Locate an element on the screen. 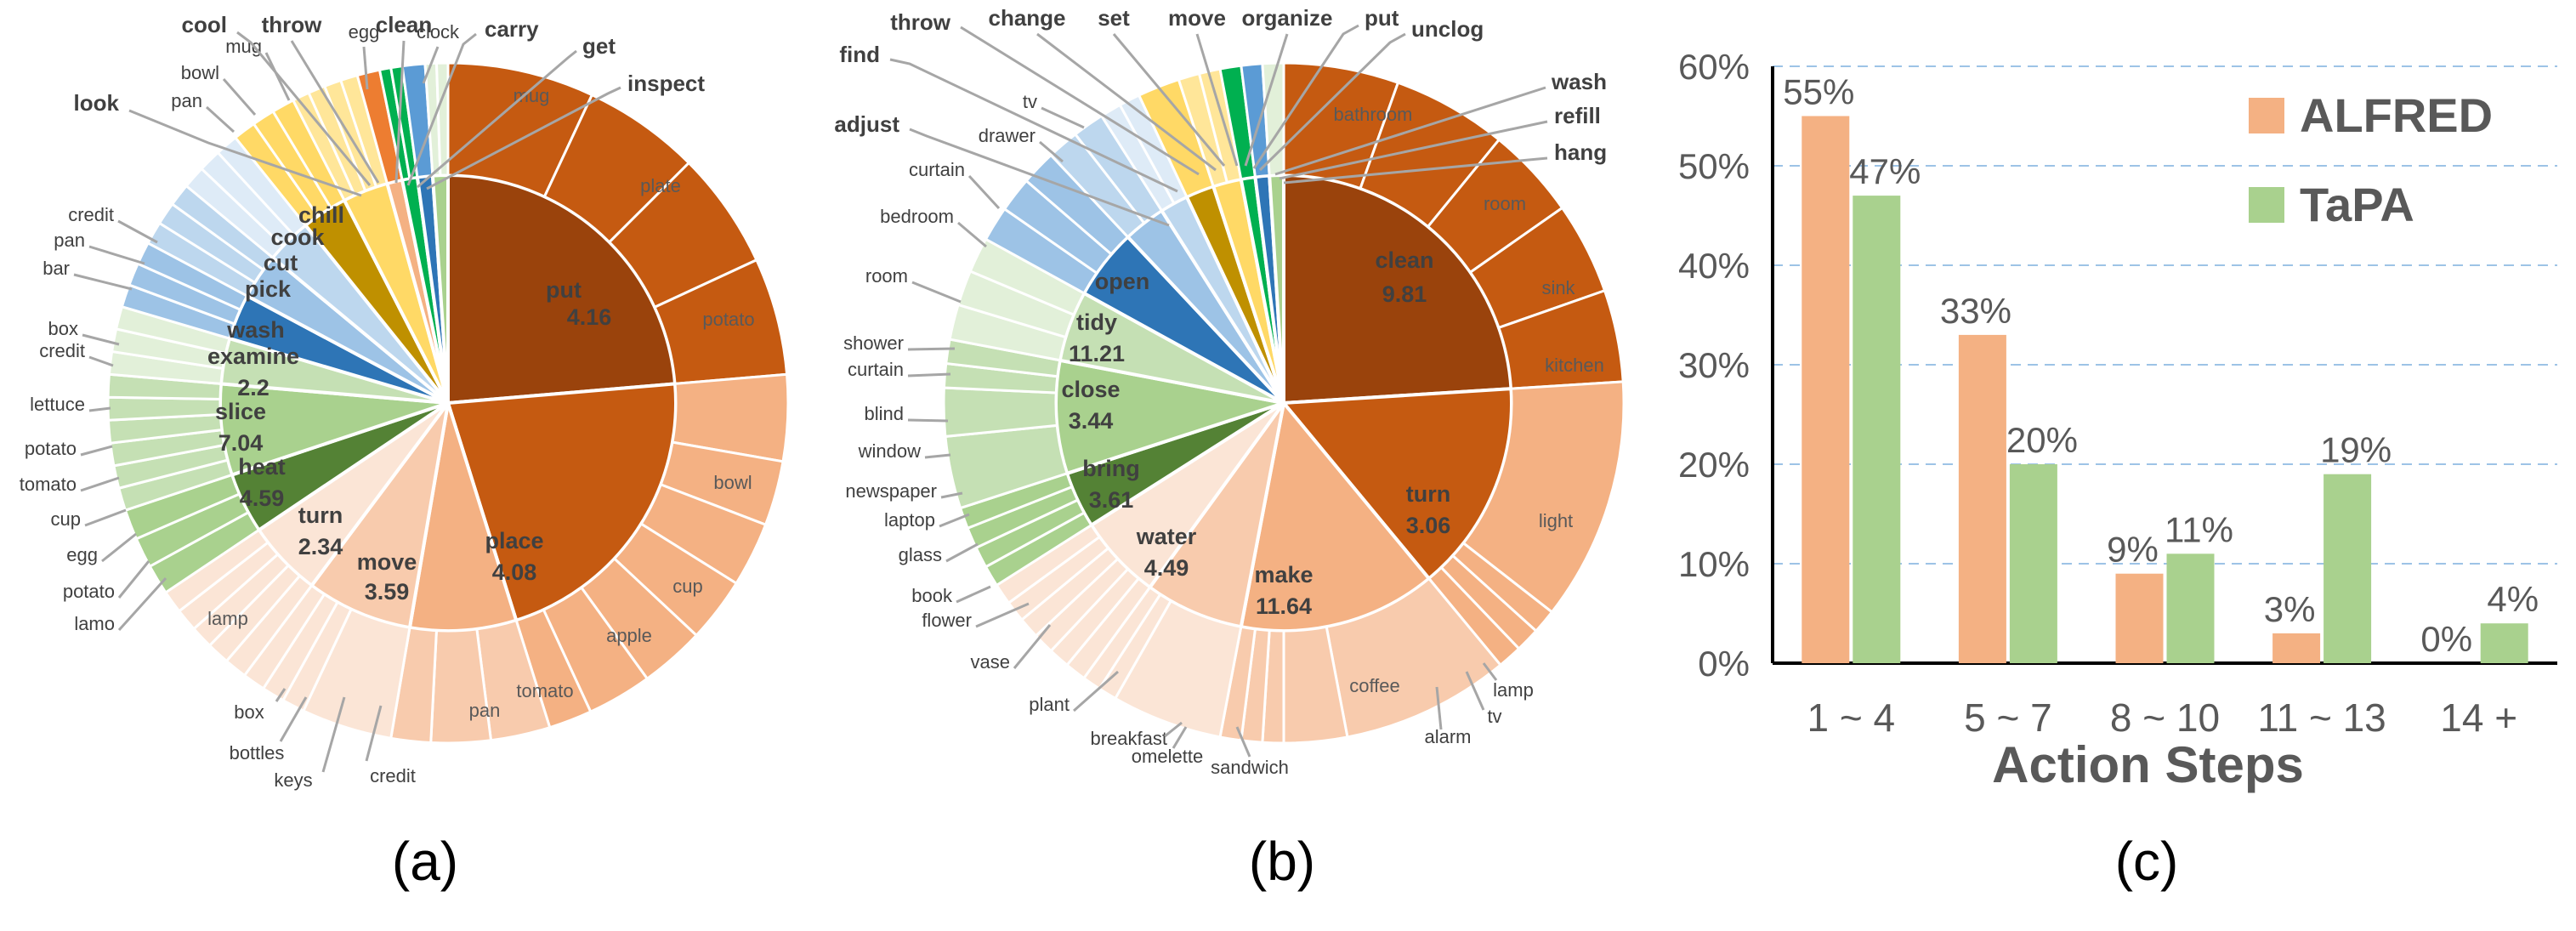 This screenshot has height=931, width=2576. leader-label-adjust: adjust is located at coordinates (867, 124).